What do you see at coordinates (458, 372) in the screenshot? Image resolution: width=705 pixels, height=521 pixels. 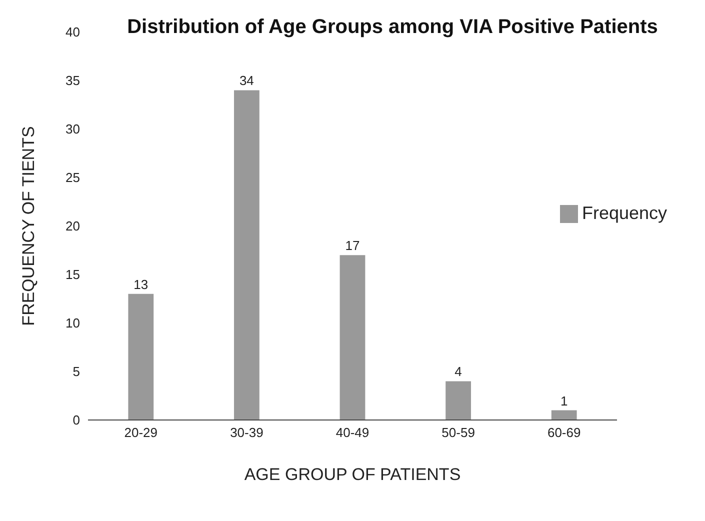 I see `data-label: 4` at bounding box center [458, 372].